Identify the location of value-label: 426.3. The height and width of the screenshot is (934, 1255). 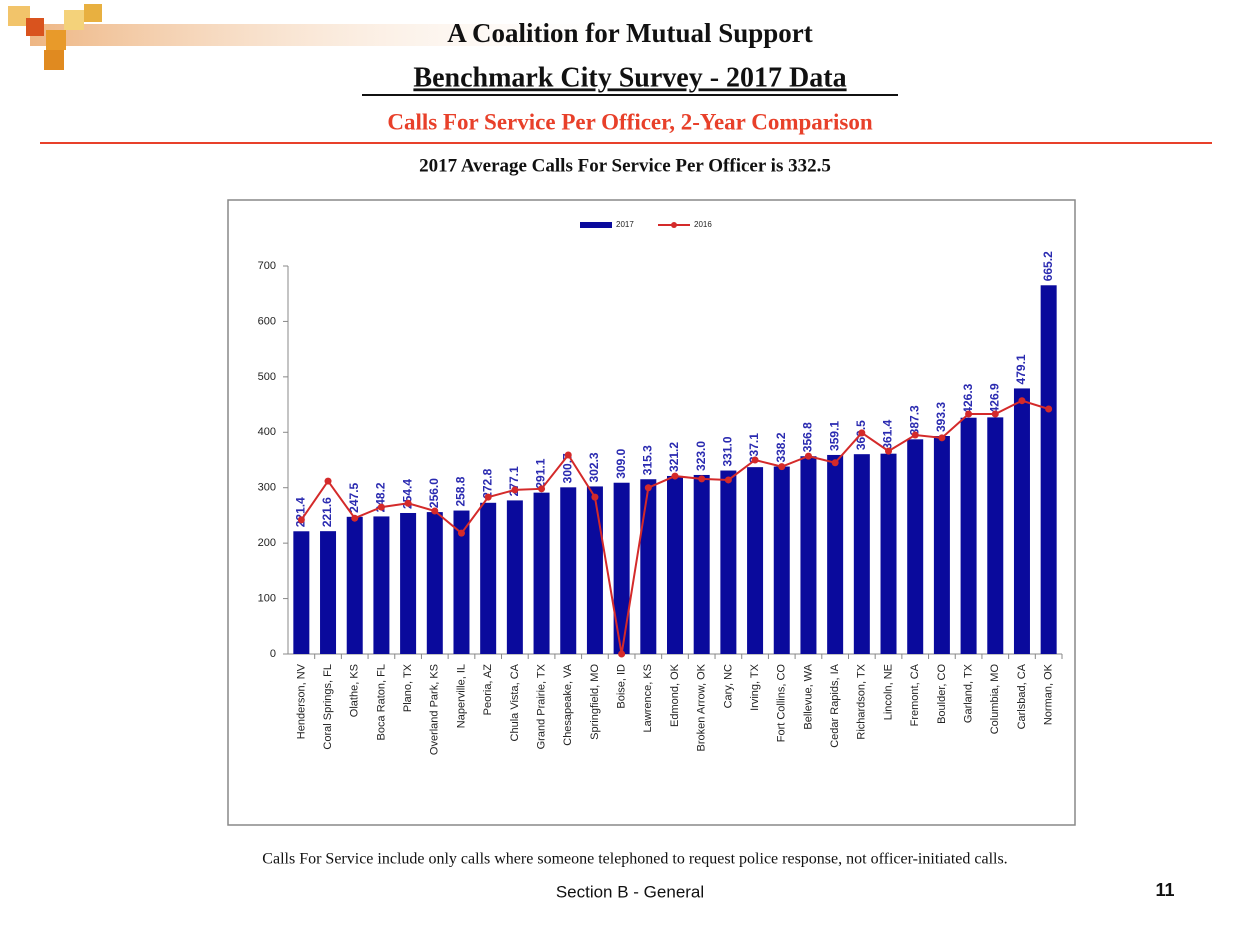
(968, 398).